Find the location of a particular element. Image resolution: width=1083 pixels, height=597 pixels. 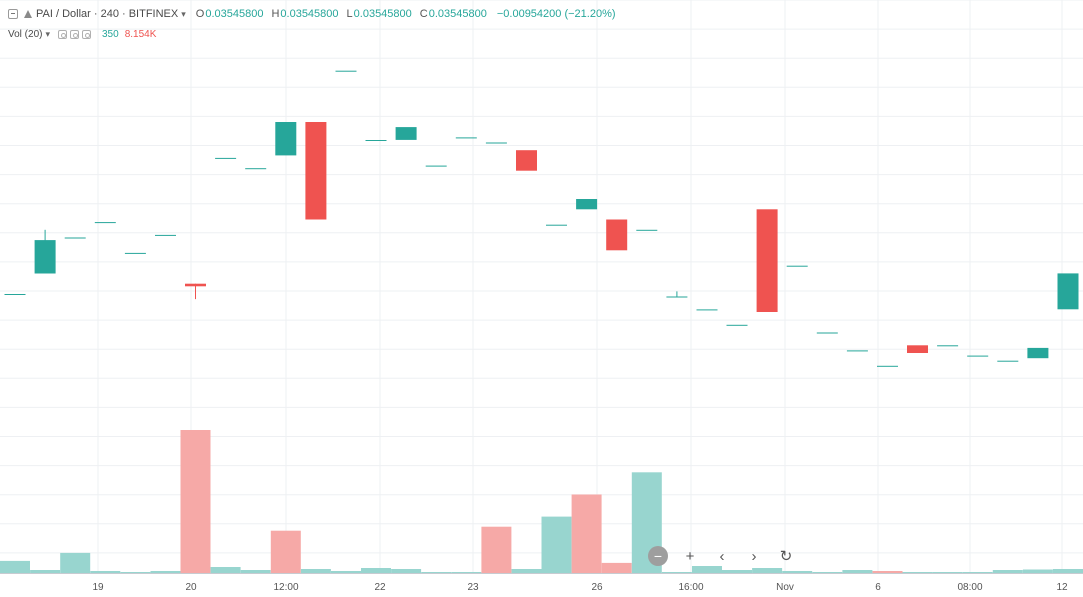

low-value: 0.03545800 is located at coordinates (382, 14).